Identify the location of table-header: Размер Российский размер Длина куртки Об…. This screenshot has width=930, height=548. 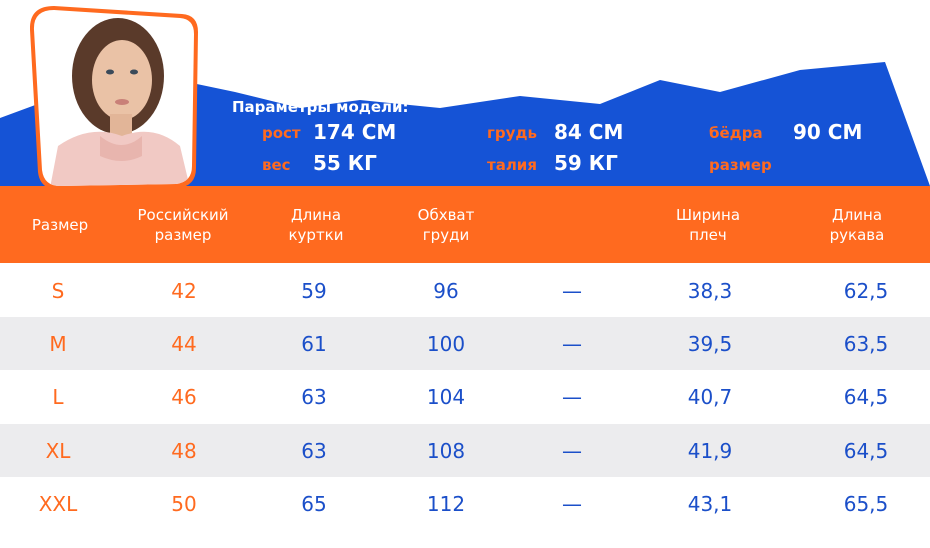
(465, 224).